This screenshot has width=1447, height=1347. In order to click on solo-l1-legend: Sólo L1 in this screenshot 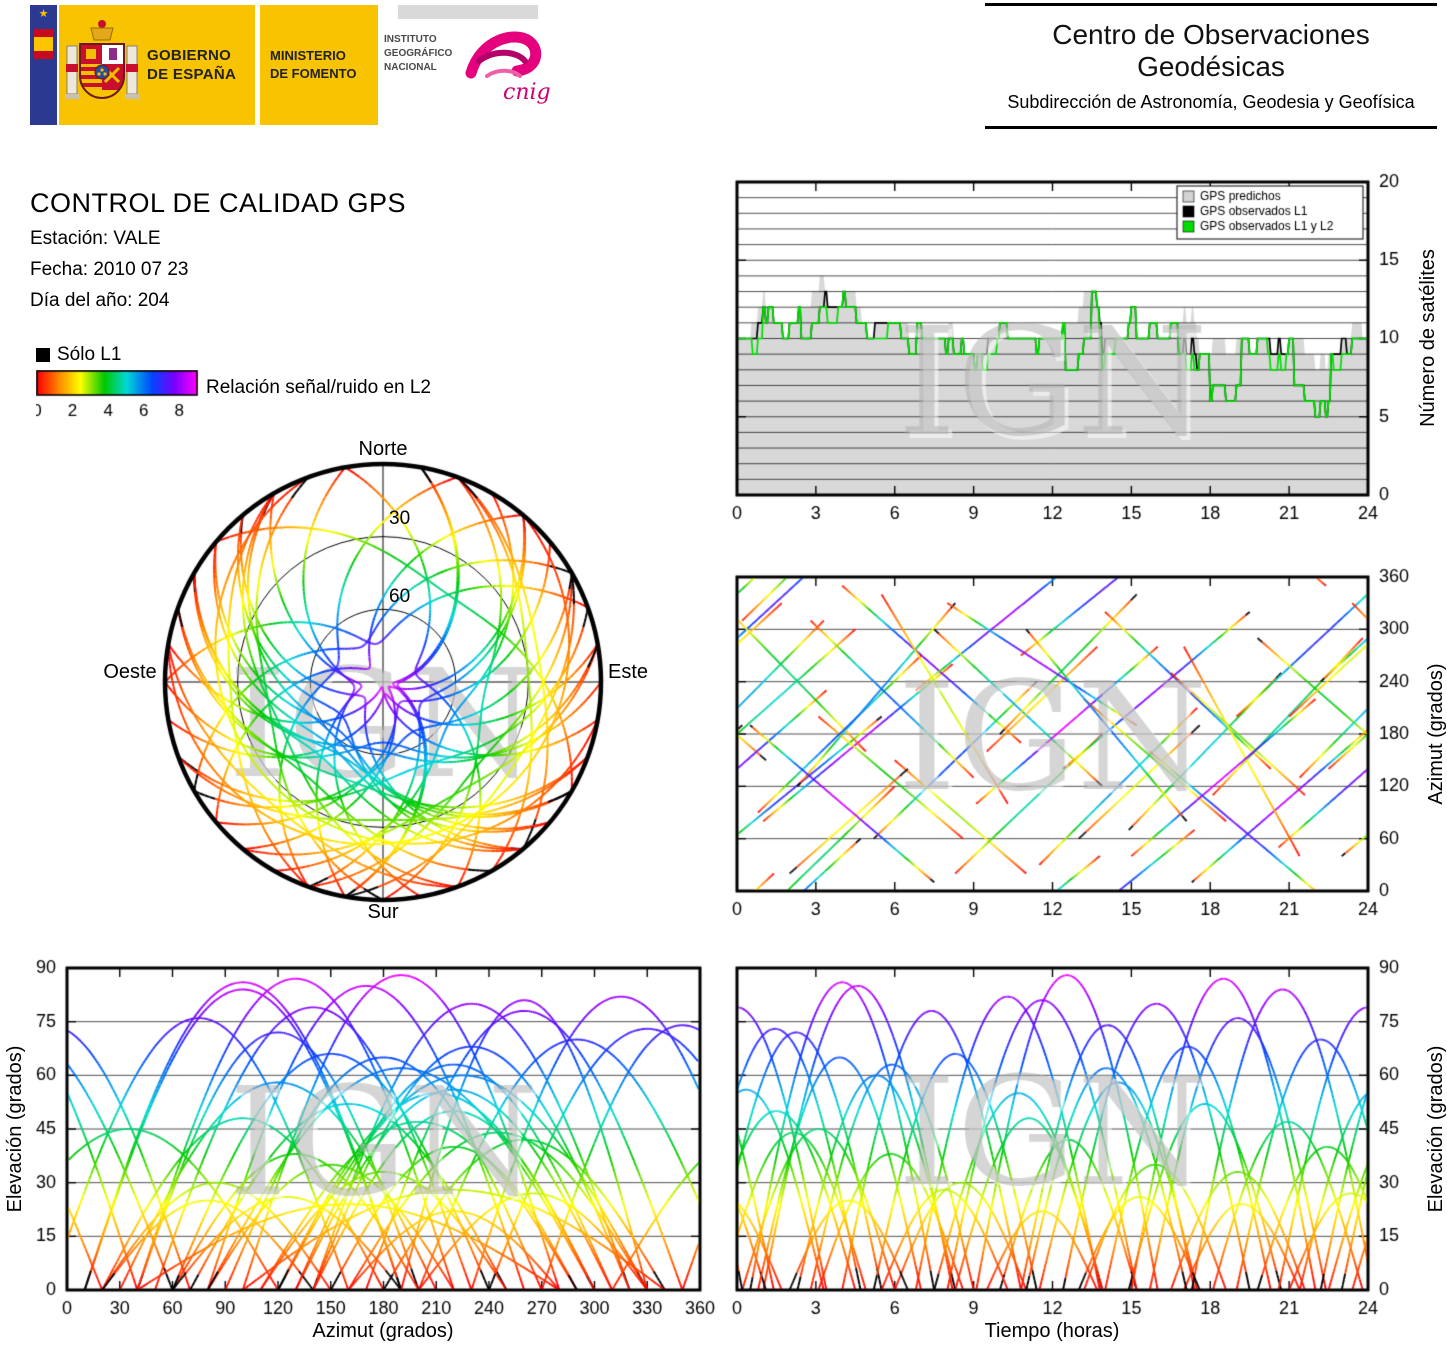, I will do `click(78, 355)`.